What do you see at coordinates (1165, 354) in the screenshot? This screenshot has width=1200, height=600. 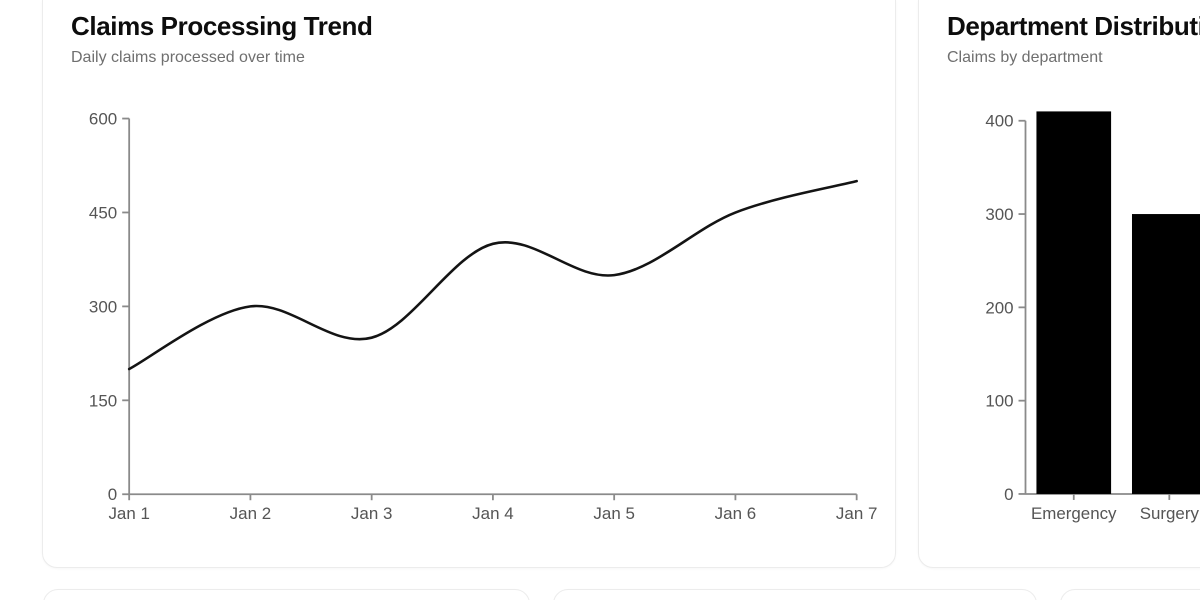 I see `bar-surgery` at bounding box center [1165, 354].